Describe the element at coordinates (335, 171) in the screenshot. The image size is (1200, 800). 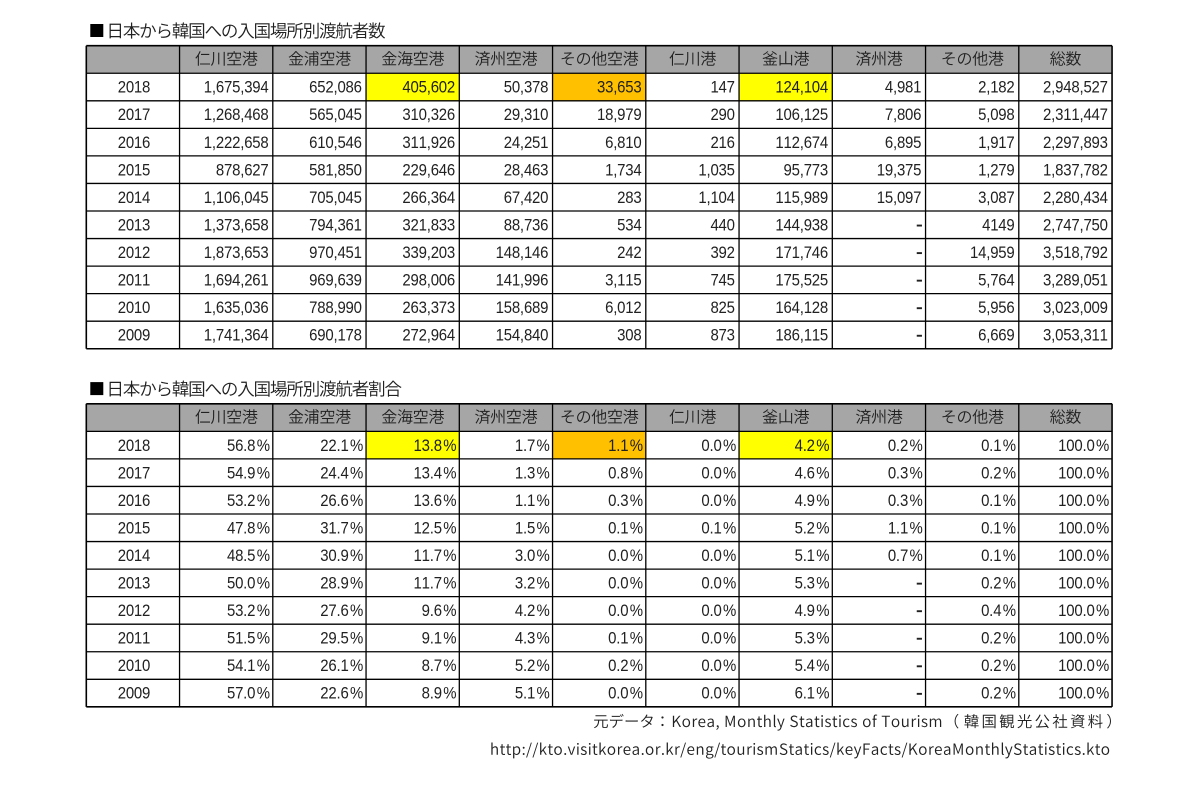
I see `svg-text: 581,850` at that location.